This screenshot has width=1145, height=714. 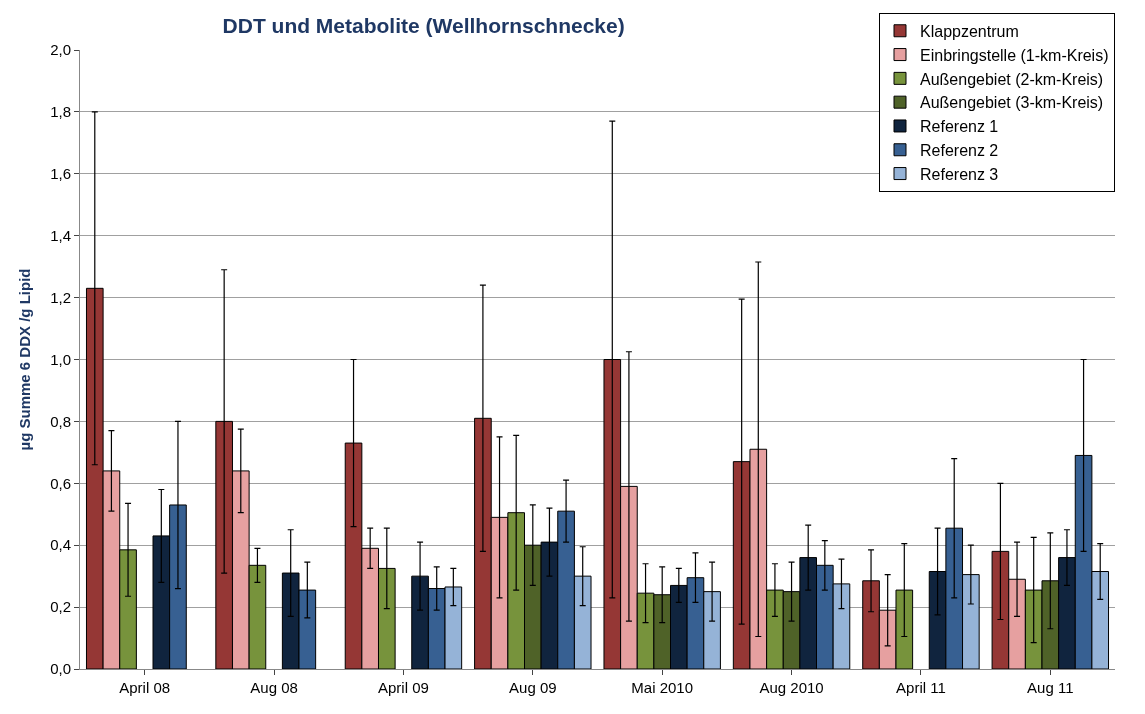 What do you see at coordinates (423, 25) in the screenshot?
I see `chart-title: DDT und Metabolite (Wellhornschnecke)` at bounding box center [423, 25].